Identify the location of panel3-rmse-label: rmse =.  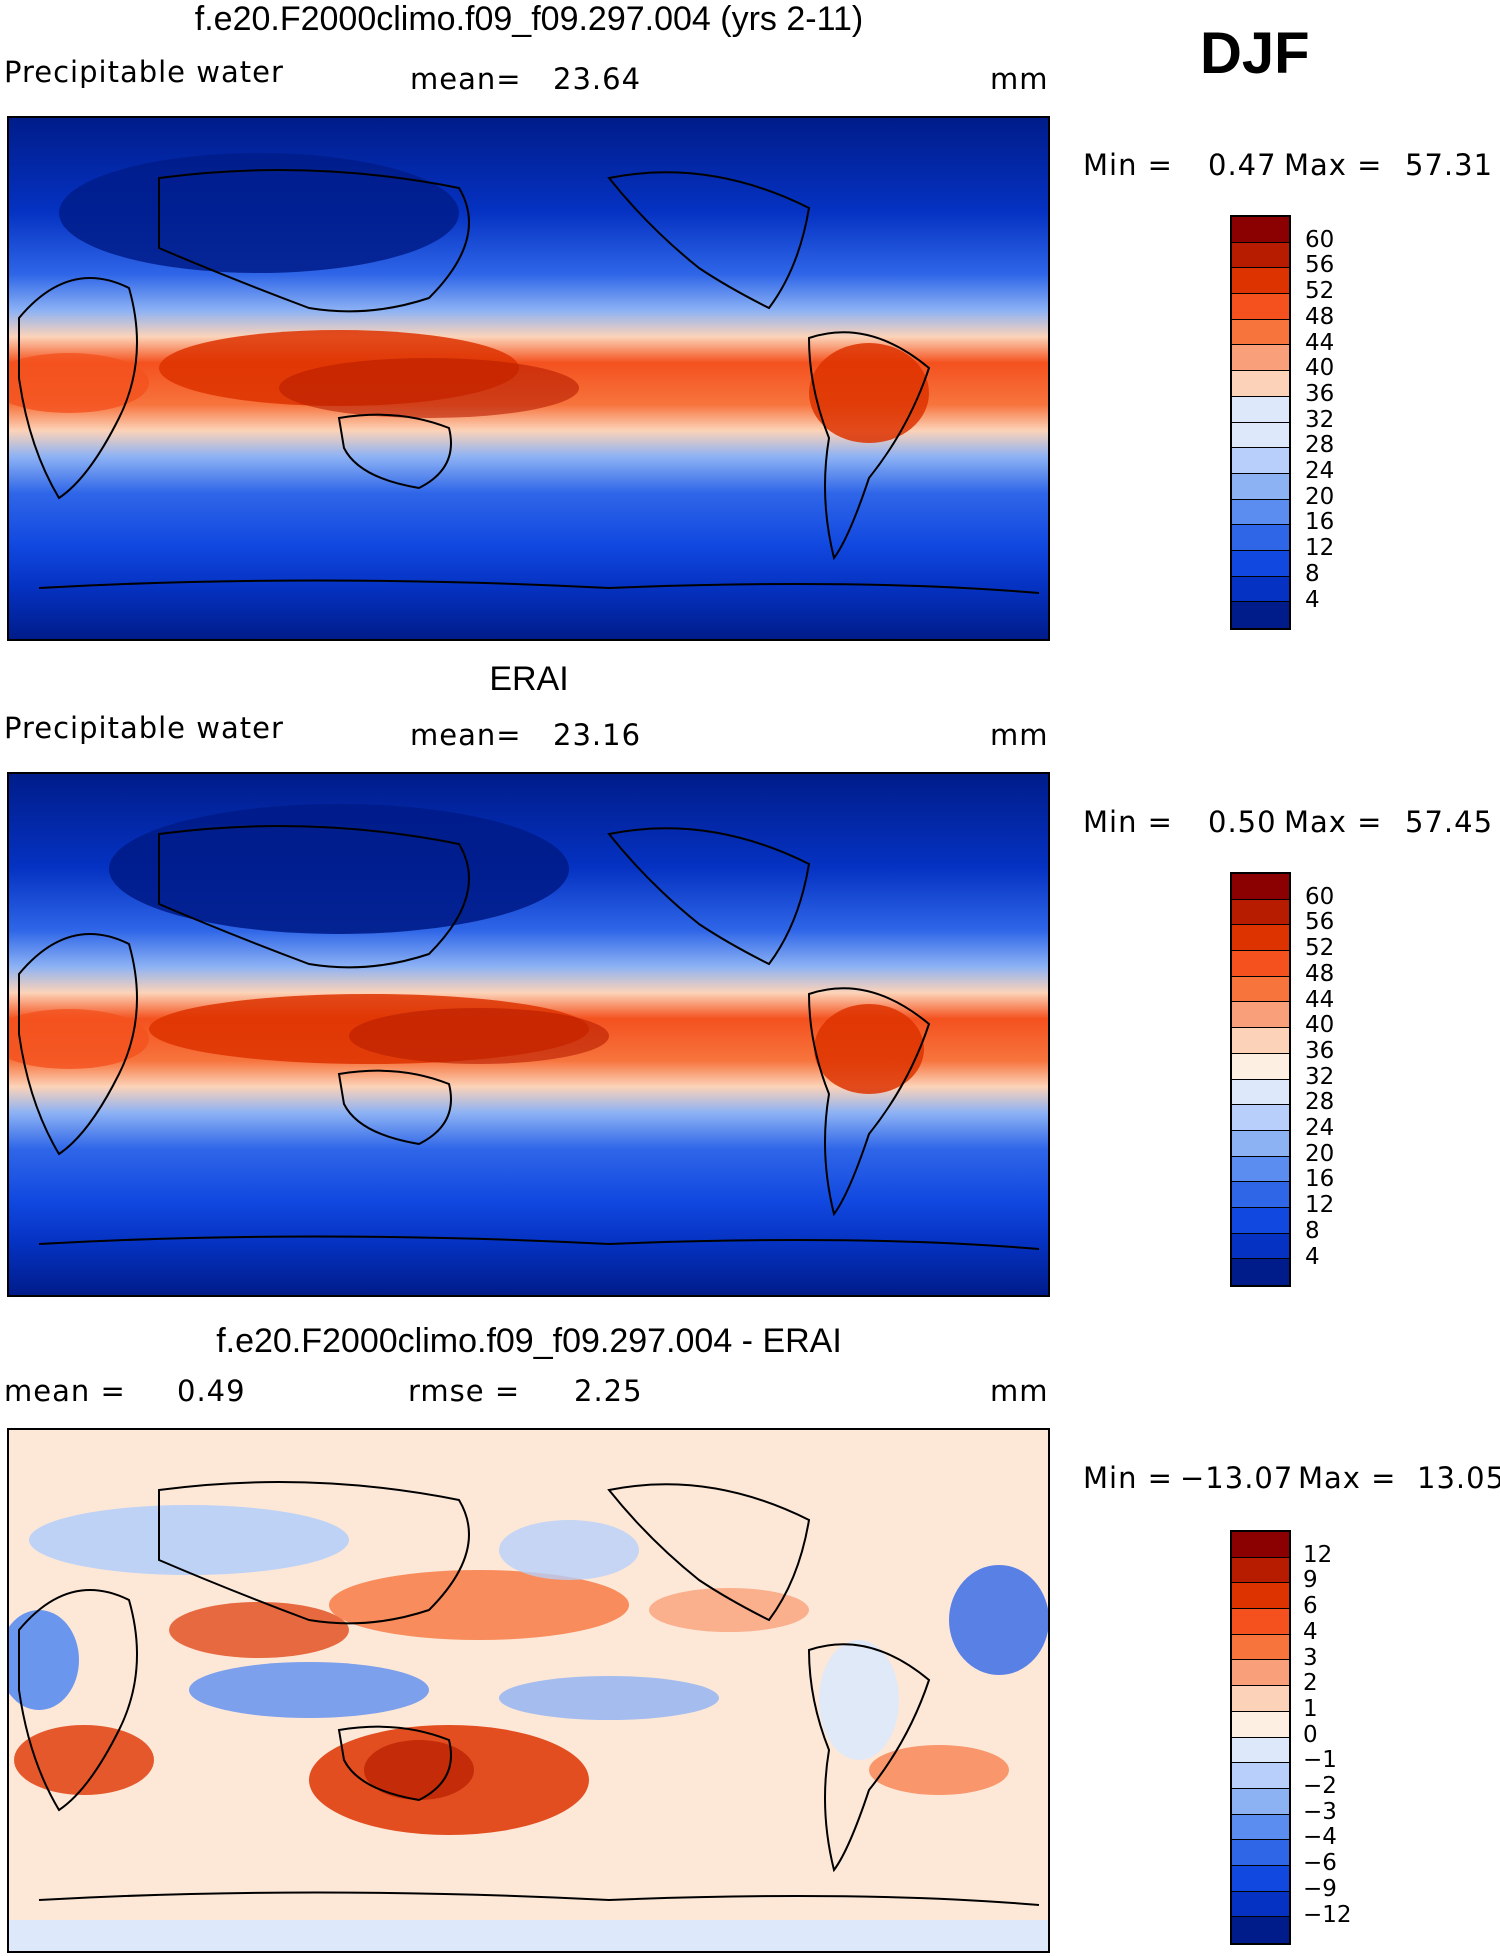
(464, 1391).